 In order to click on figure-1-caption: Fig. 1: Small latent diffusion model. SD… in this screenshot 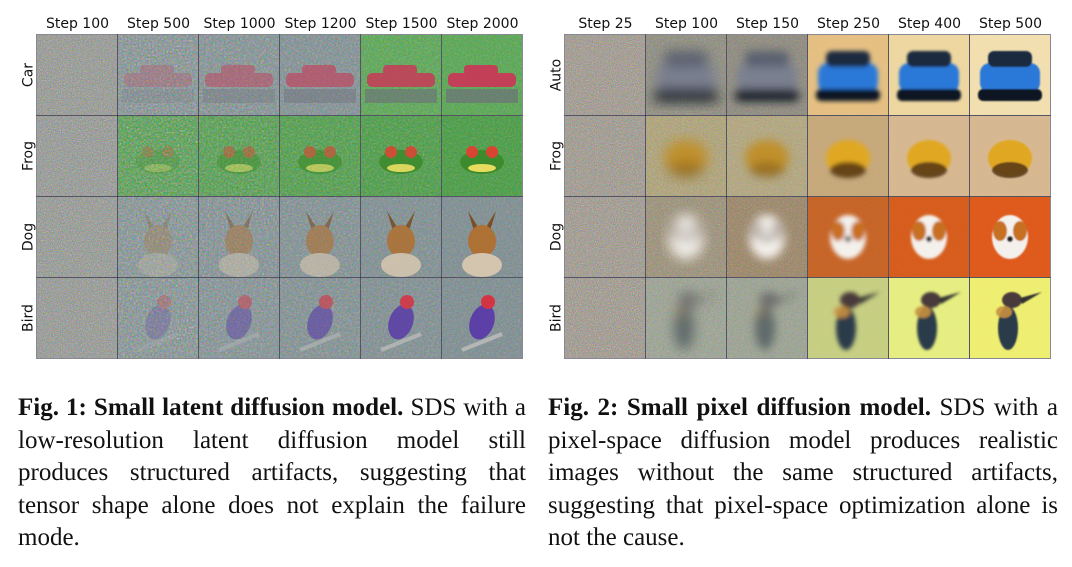, I will do `click(272, 473)`.